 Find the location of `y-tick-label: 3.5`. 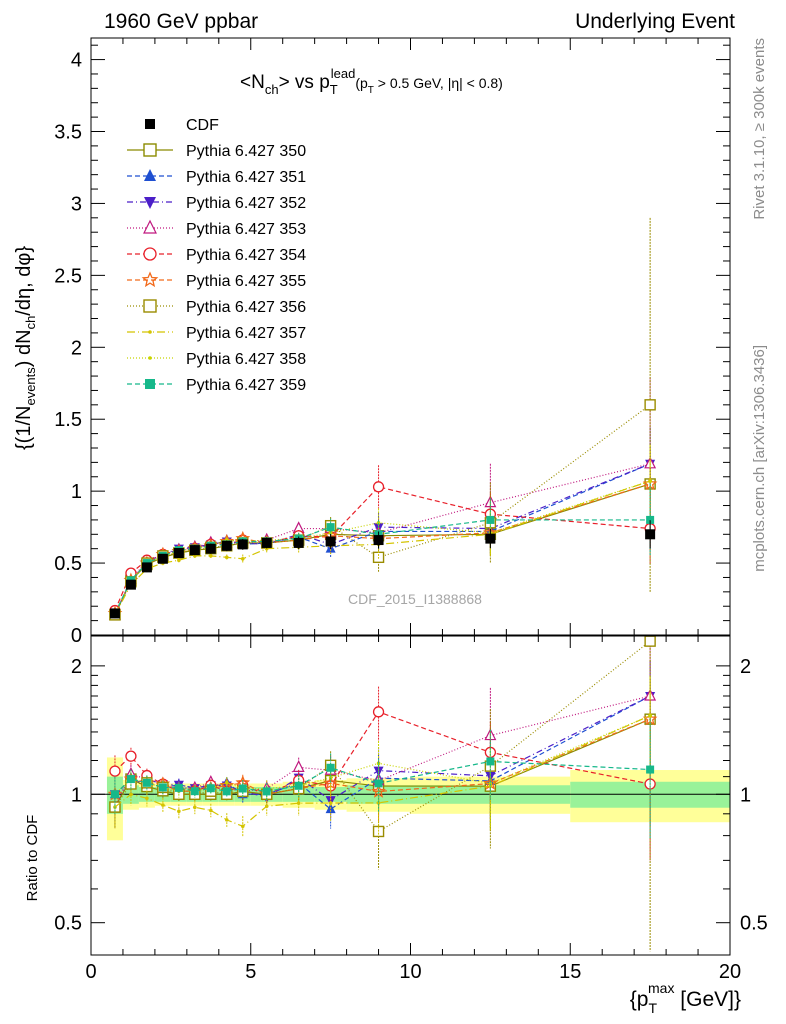

y-tick-label: 3.5 is located at coordinates (68, 133).